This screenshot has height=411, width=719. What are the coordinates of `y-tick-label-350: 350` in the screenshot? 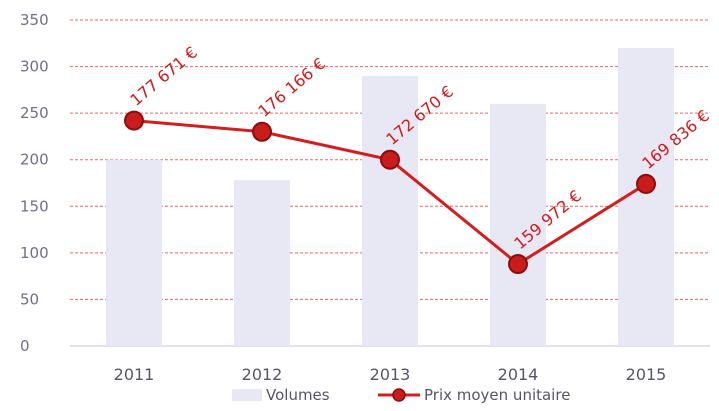 It's located at (34, 20).